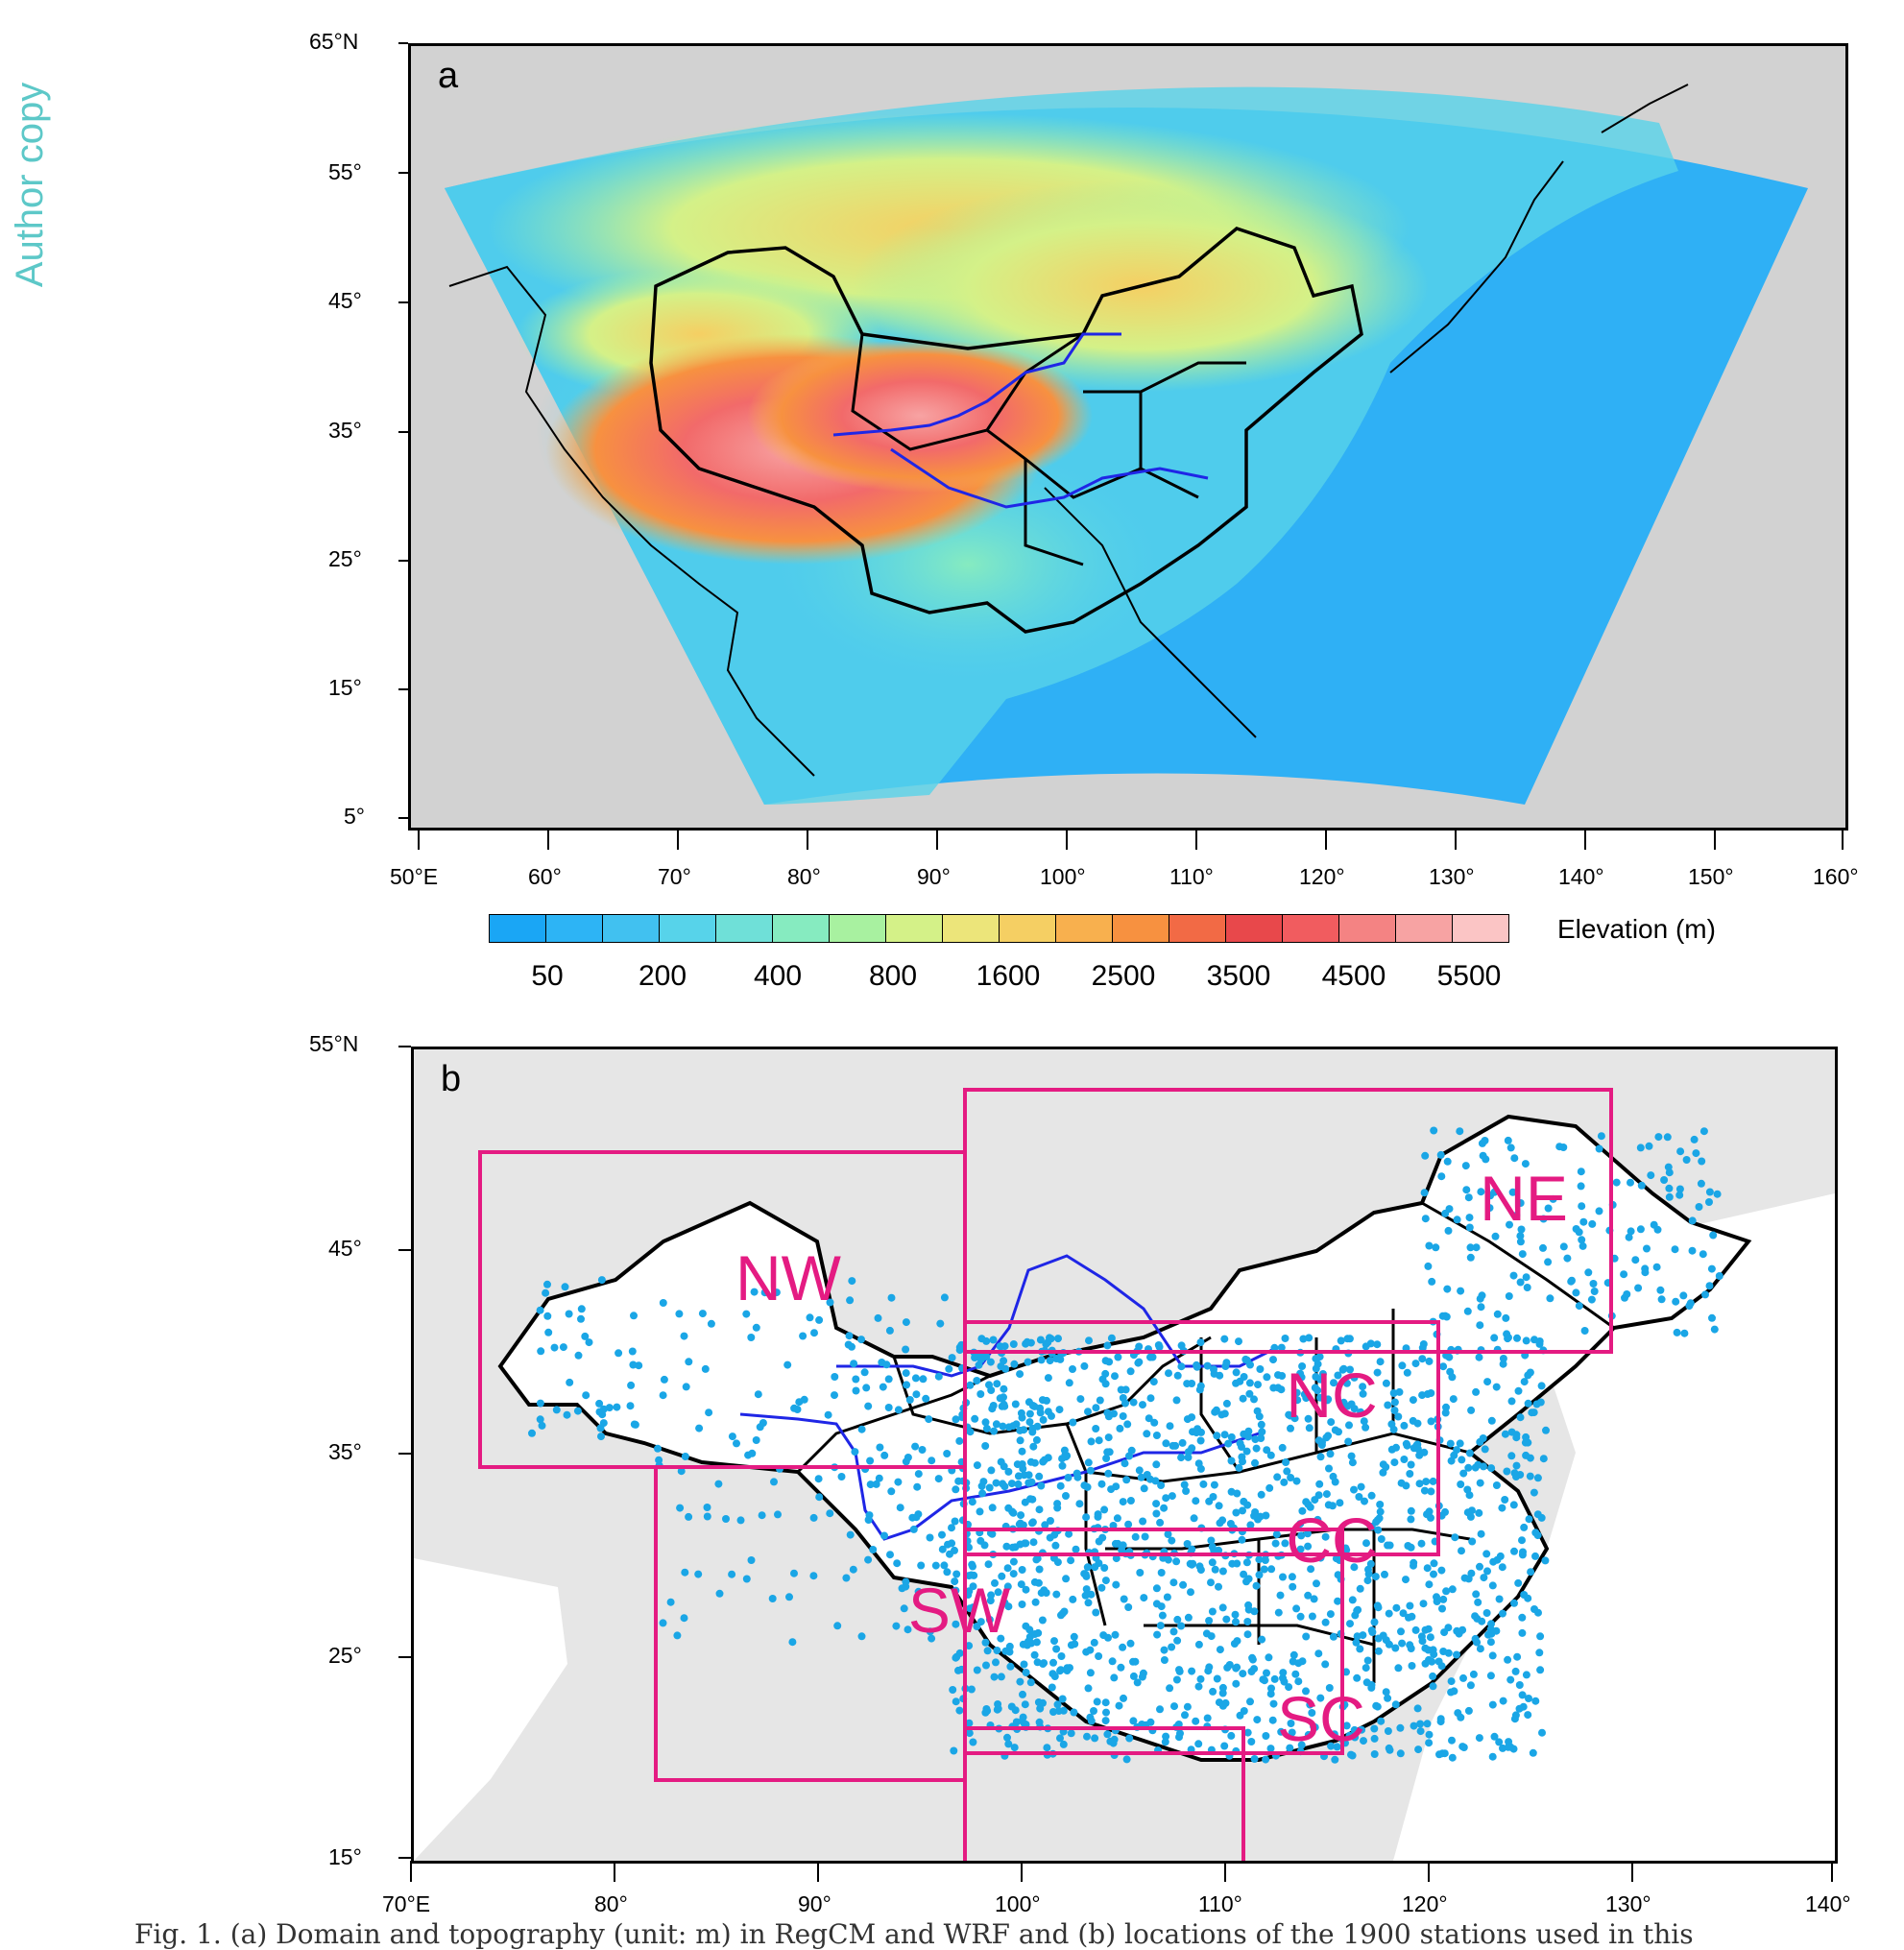 The image size is (1904, 1950). Describe the element at coordinates (334, 1043) in the screenshot. I see `panel-b-ytick-55N: 55°N` at that location.